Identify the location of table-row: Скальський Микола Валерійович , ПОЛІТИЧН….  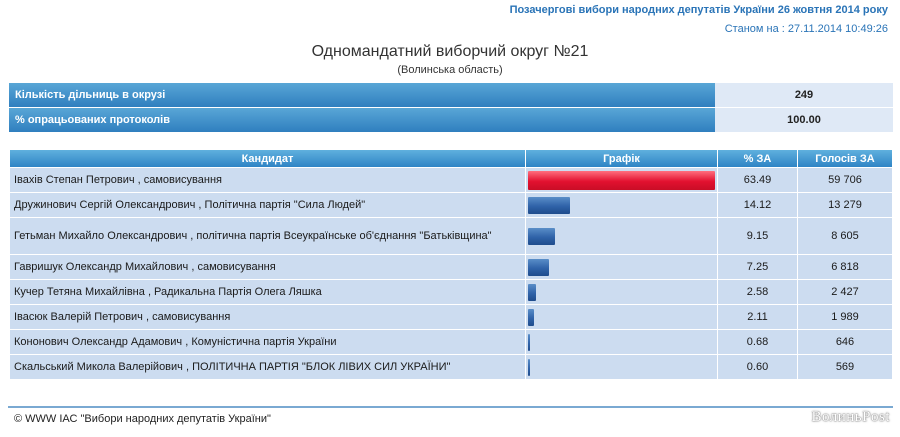
(451, 367).